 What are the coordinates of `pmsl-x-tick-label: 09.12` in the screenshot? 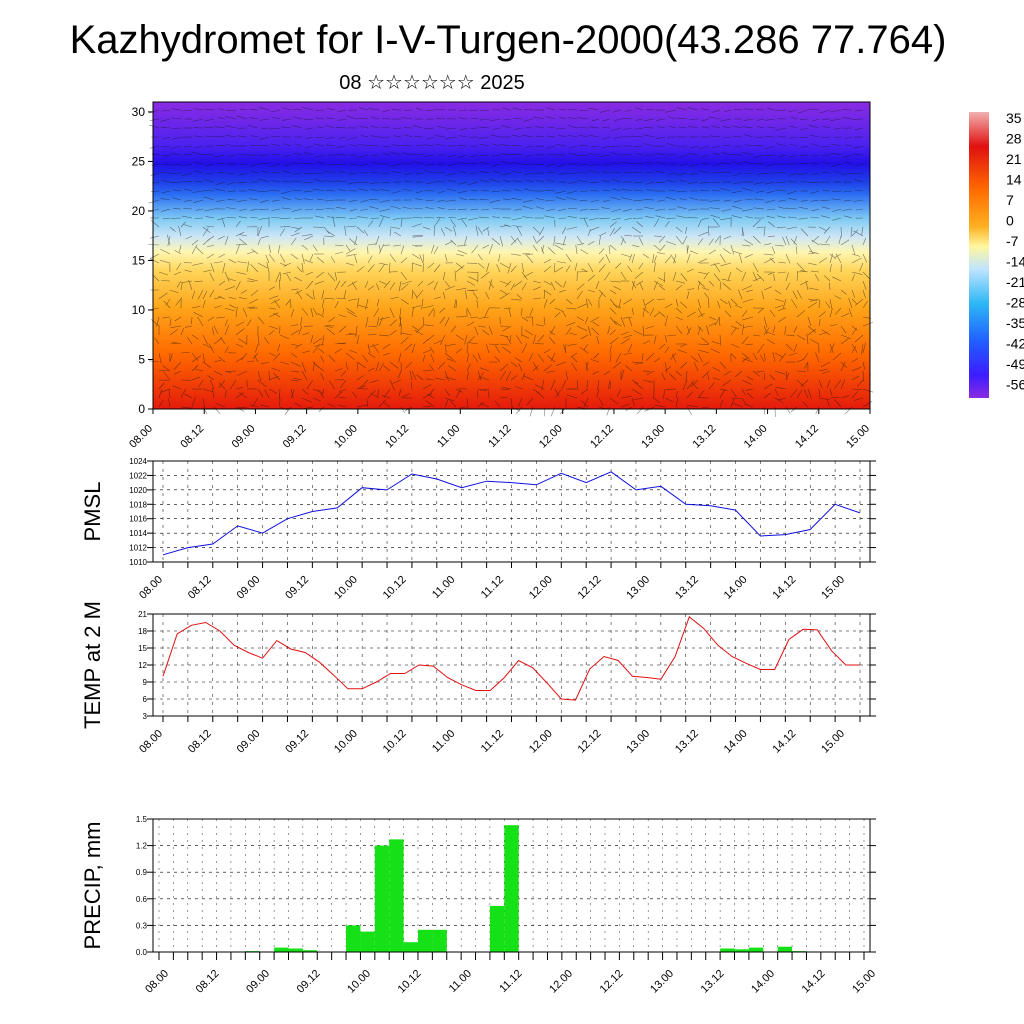 It's located at (297, 588).